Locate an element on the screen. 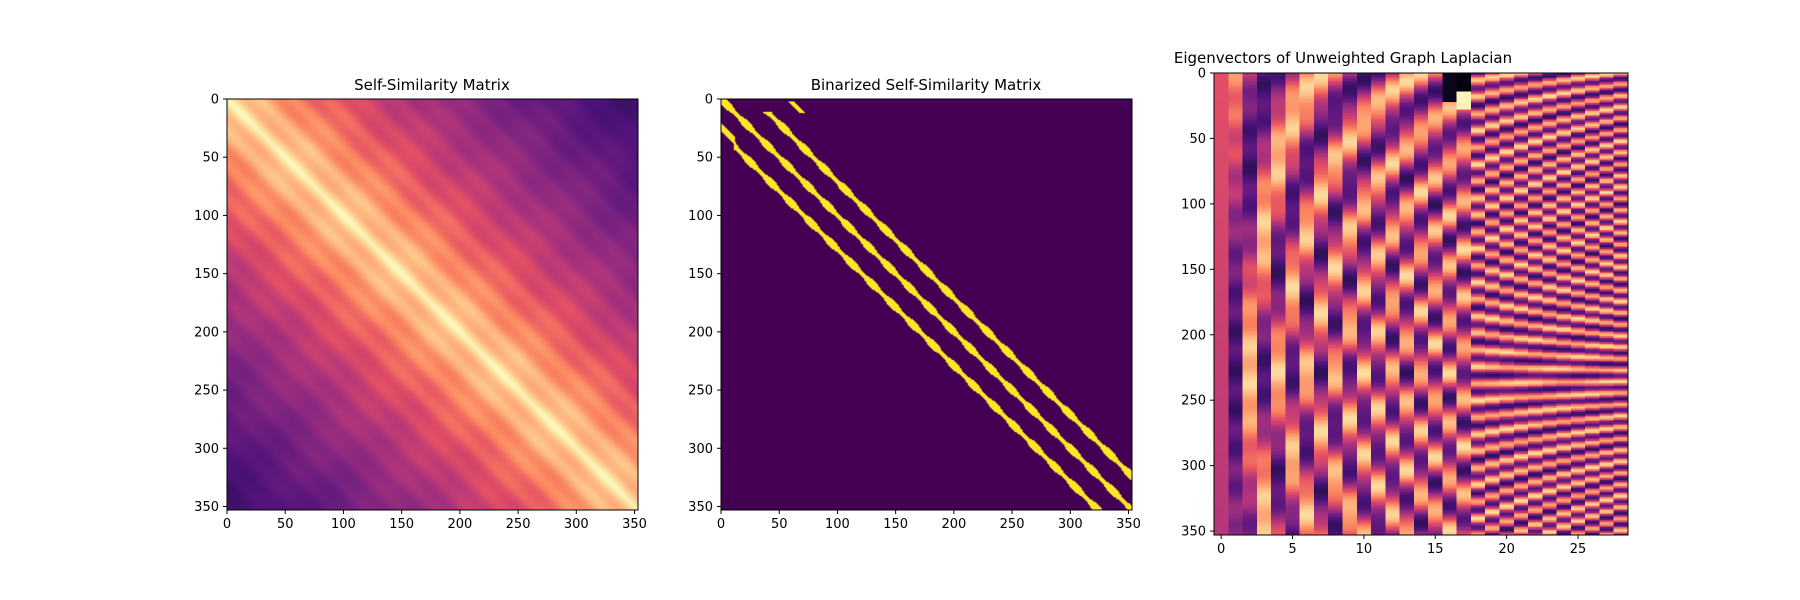  x-tick-label: 20 is located at coordinates (1506, 549).